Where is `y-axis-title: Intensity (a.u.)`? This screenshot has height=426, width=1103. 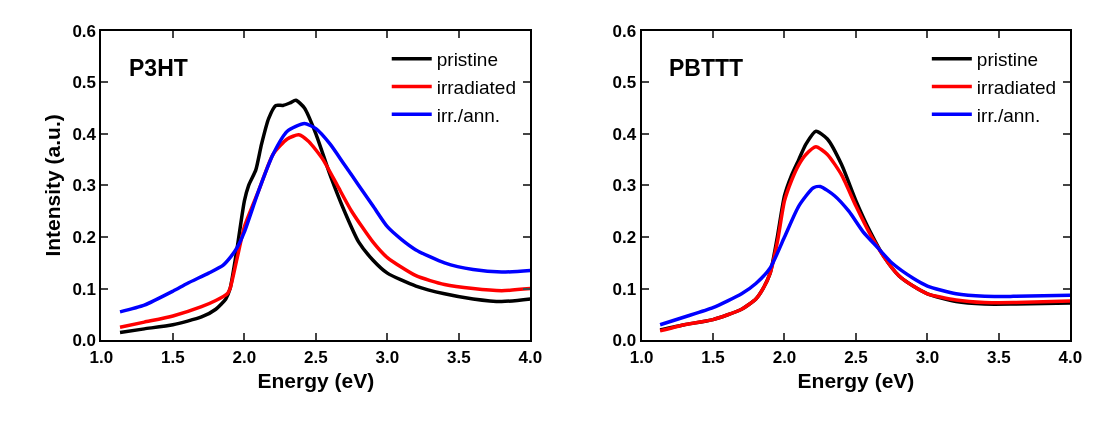
y-axis-title: Intensity (a.u.) is located at coordinates (53, 185).